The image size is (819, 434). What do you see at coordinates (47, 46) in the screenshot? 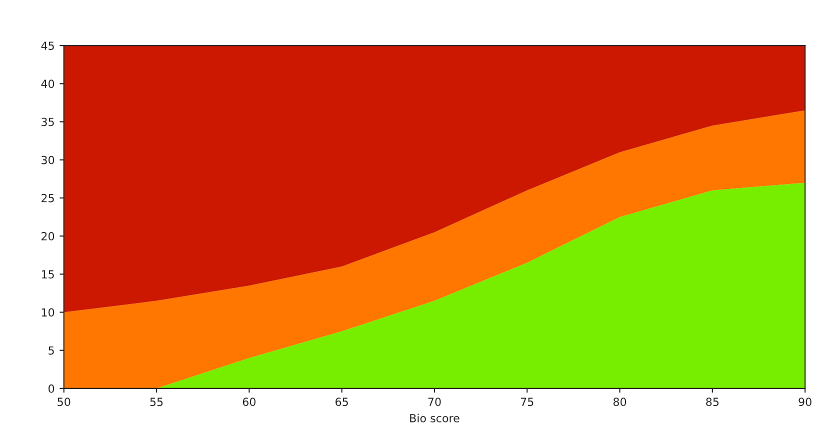
I see `y-tick-label: 45` at bounding box center [47, 46].